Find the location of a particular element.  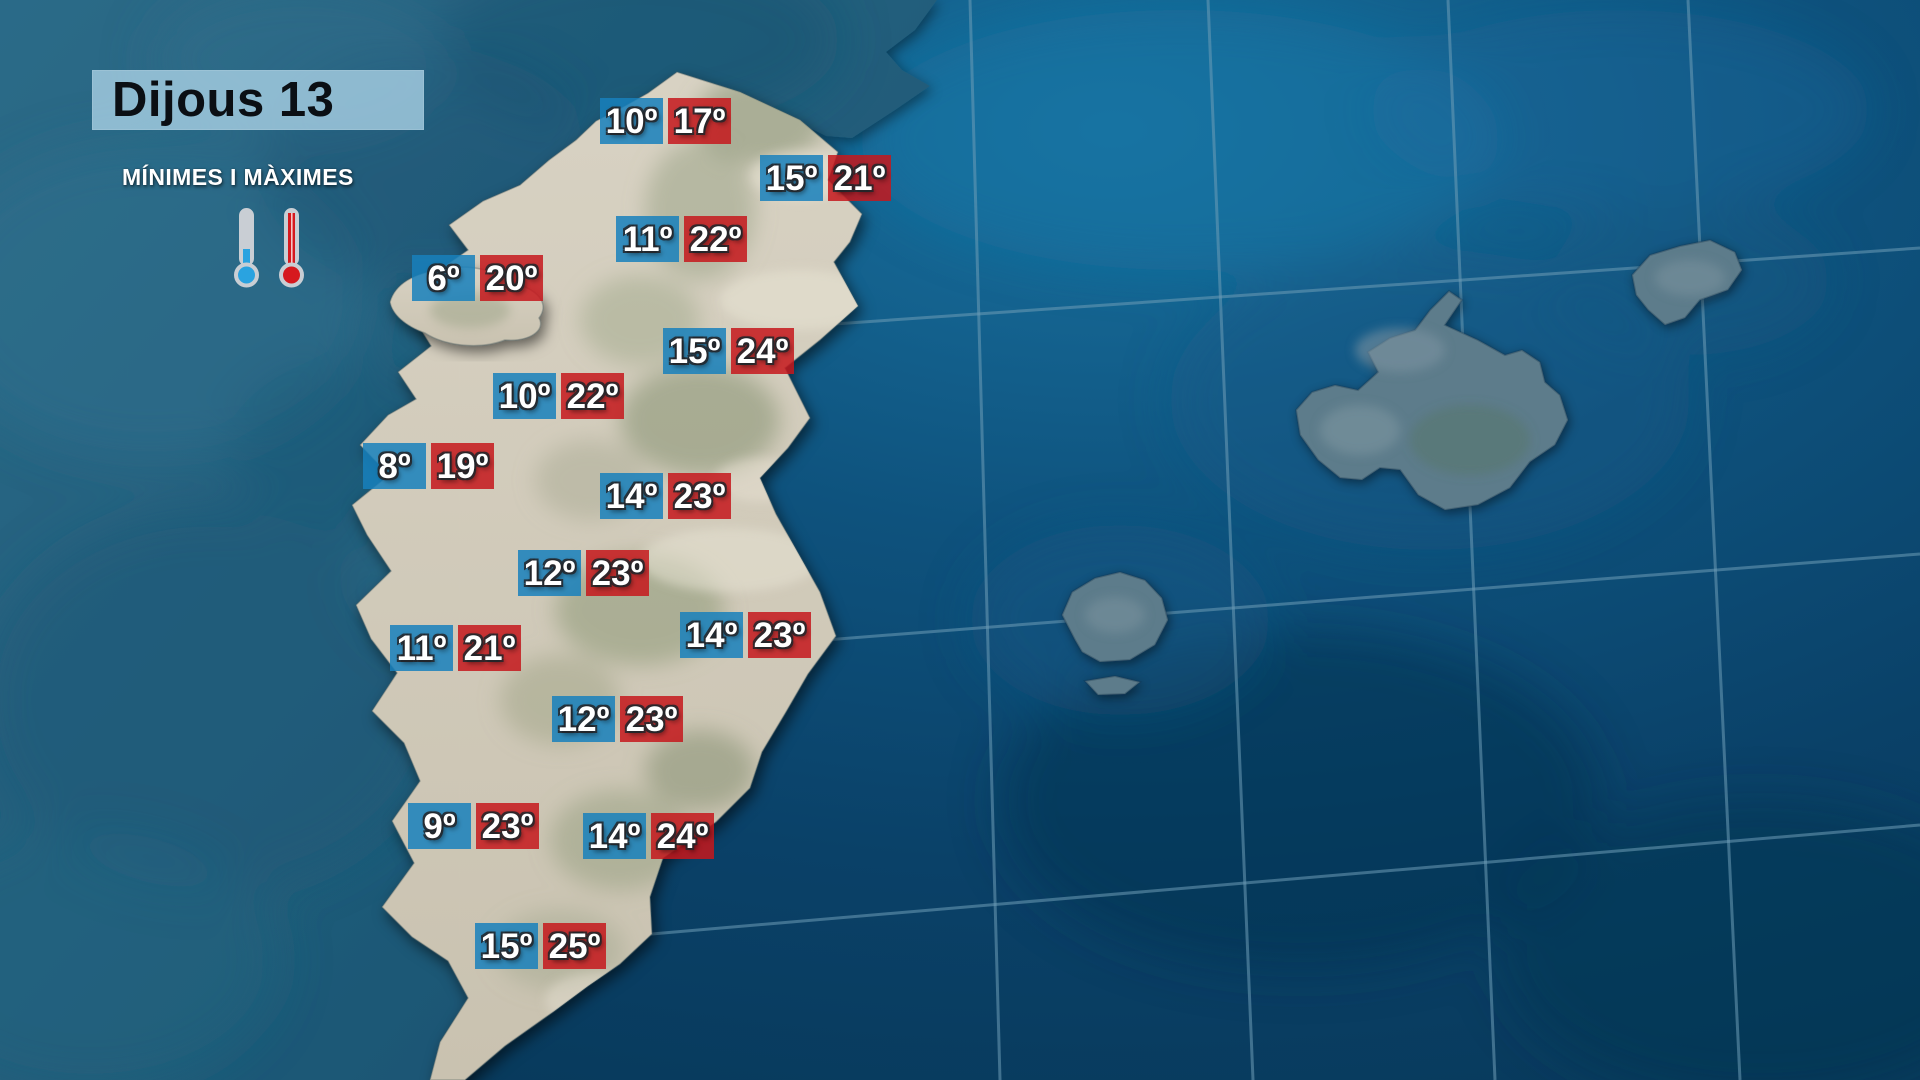

date-banner: Dijous 13 is located at coordinates (258, 100).